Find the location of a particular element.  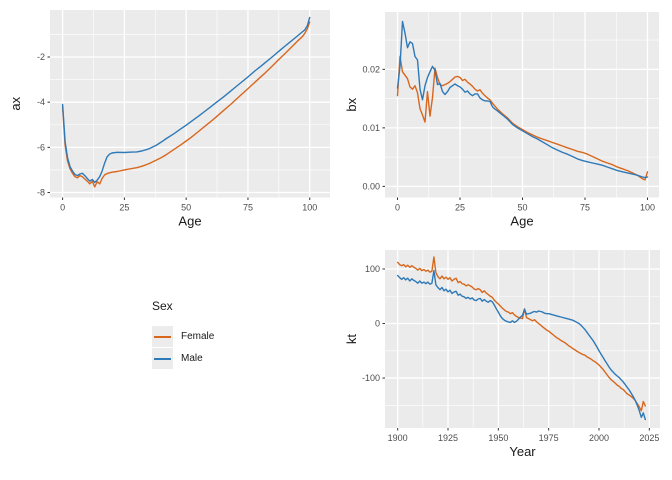

y-tick-label: 0.01 is located at coordinates (371, 128).